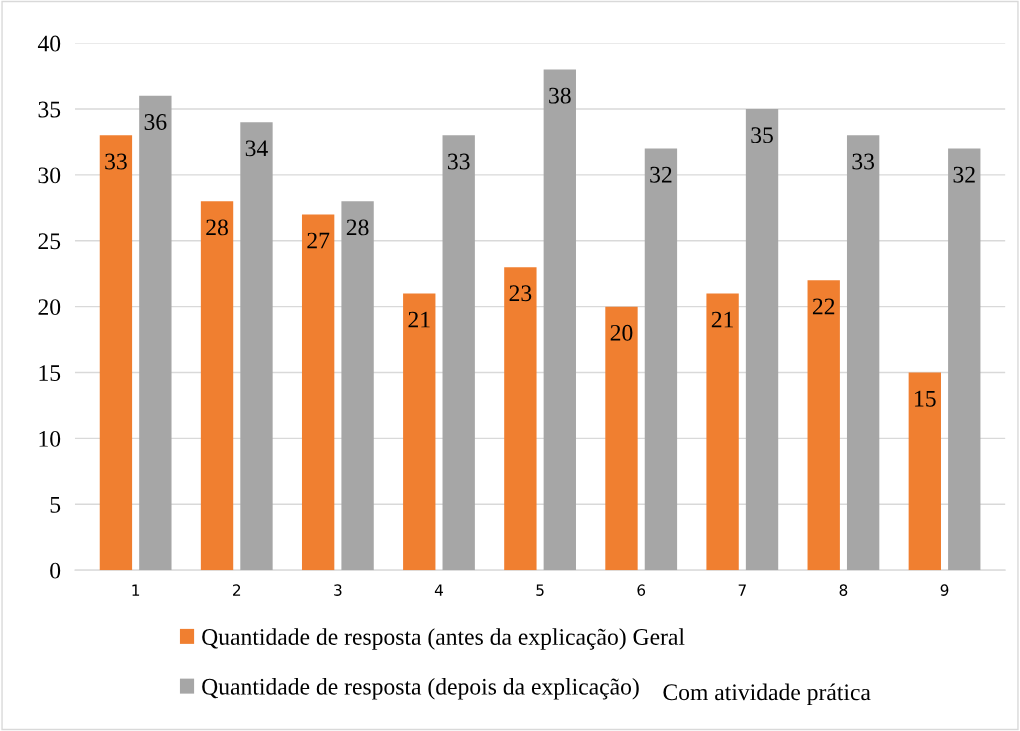 The height and width of the screenshot is (731, 1020). I want to click on x-tick-label: 5, so click(540, 590).